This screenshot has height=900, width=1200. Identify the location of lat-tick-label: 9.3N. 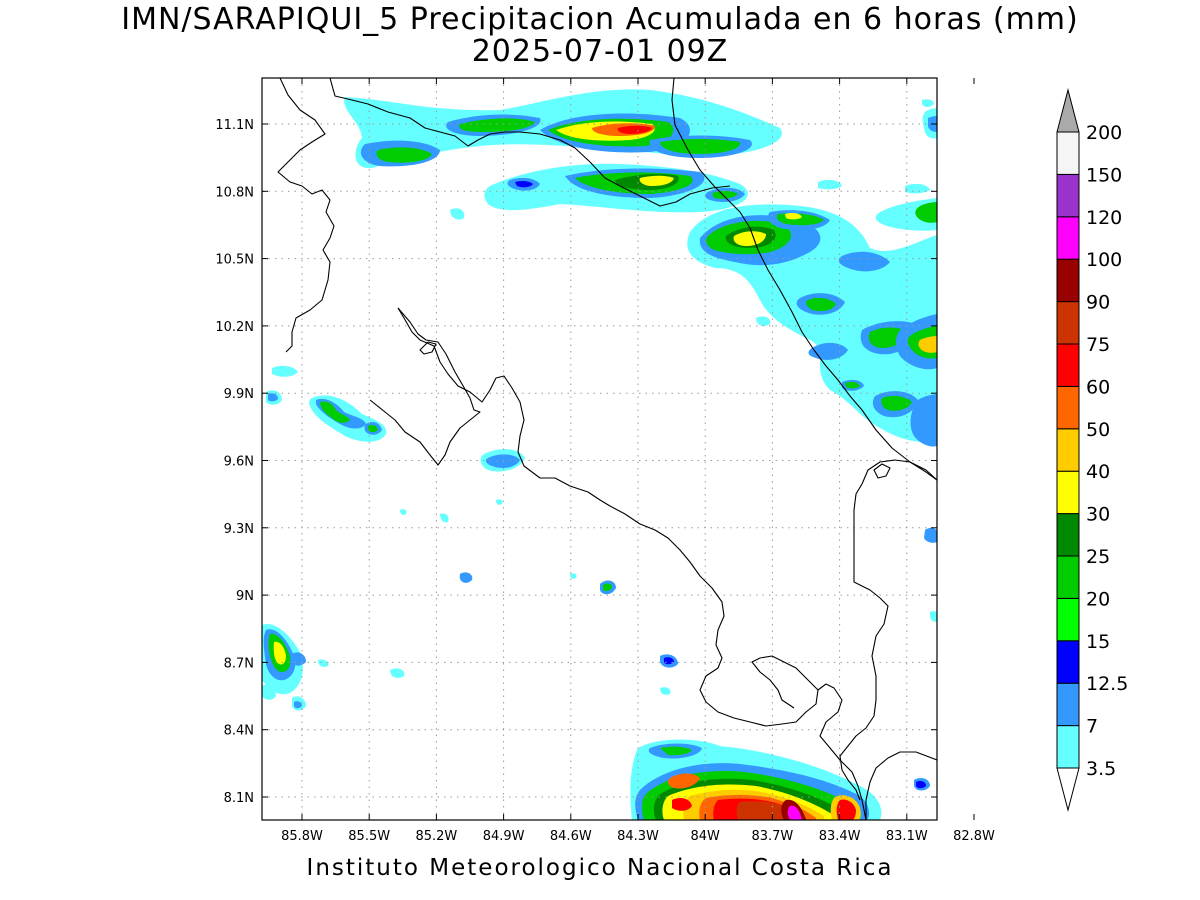
(239, 529).